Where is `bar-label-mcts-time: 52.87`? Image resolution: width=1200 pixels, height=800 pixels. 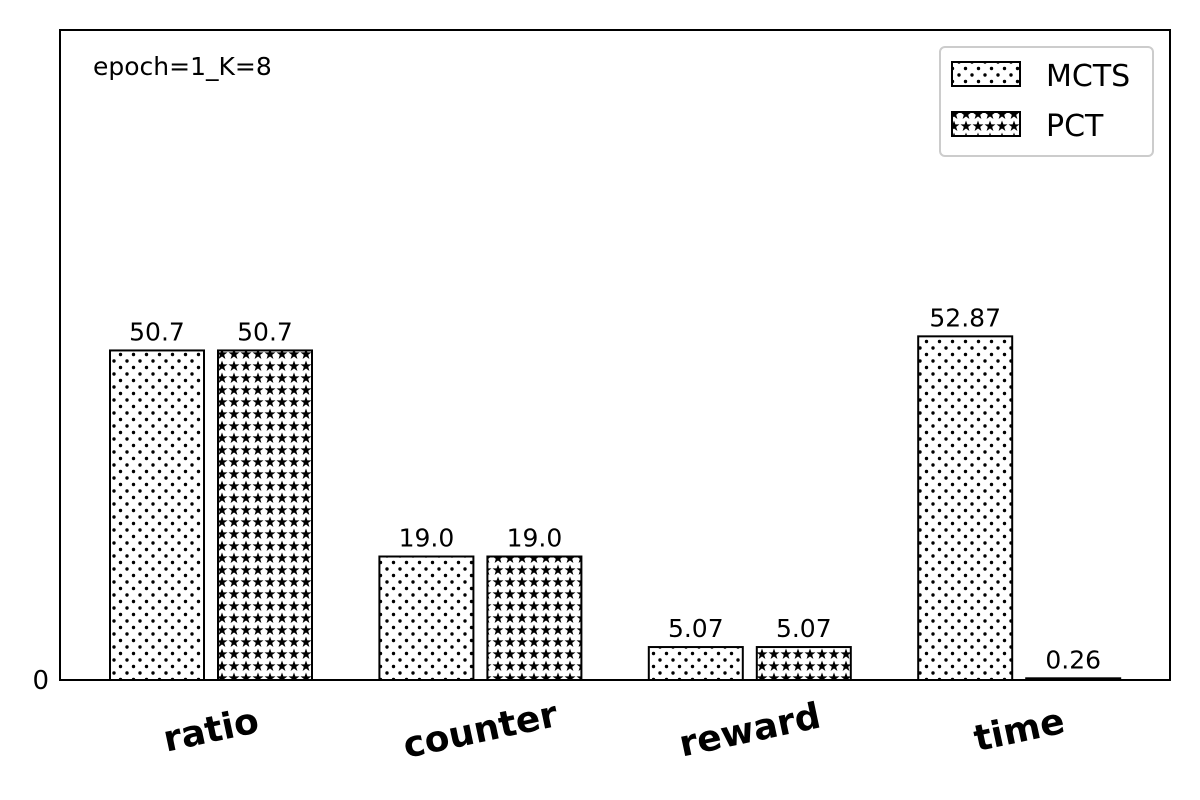 bar-label-mcts-time: 52.87 is located at coordinates (965, 317).